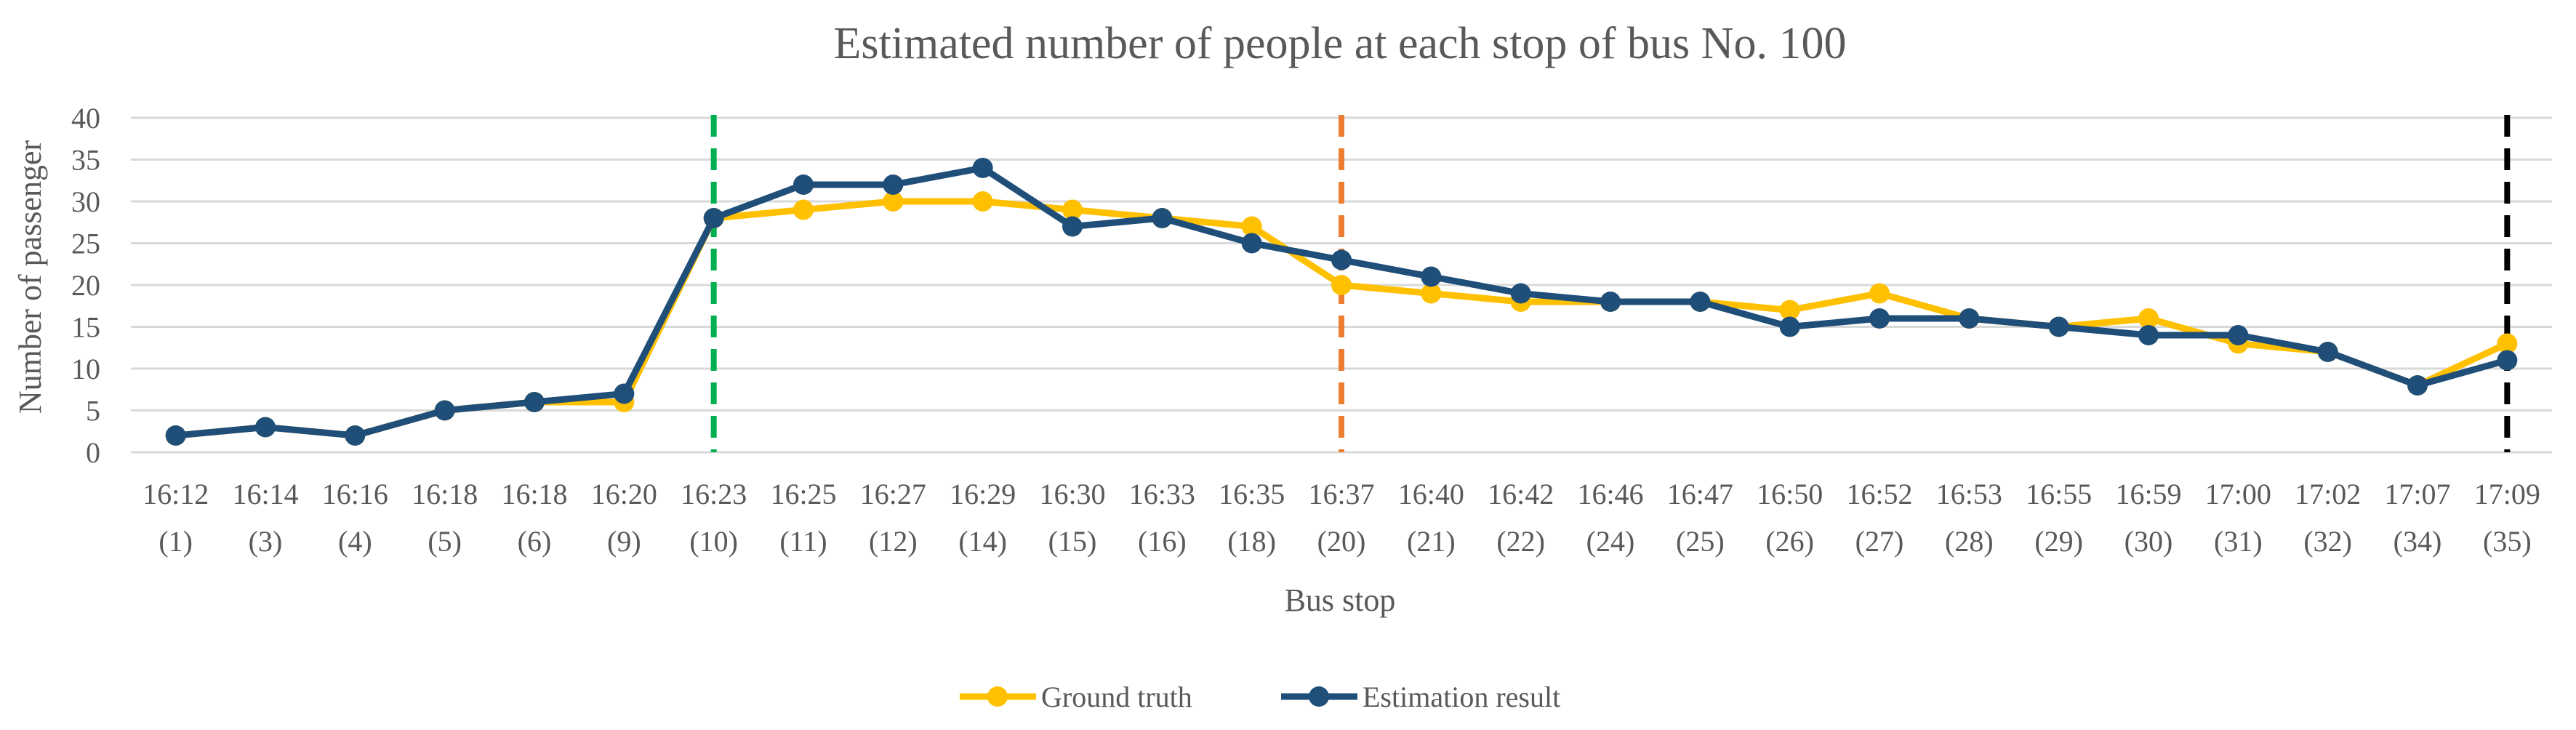 The height and width of the screenshot is (730, 2576). I want to click on x-tick-time: 17:09, so click(2507, 494).